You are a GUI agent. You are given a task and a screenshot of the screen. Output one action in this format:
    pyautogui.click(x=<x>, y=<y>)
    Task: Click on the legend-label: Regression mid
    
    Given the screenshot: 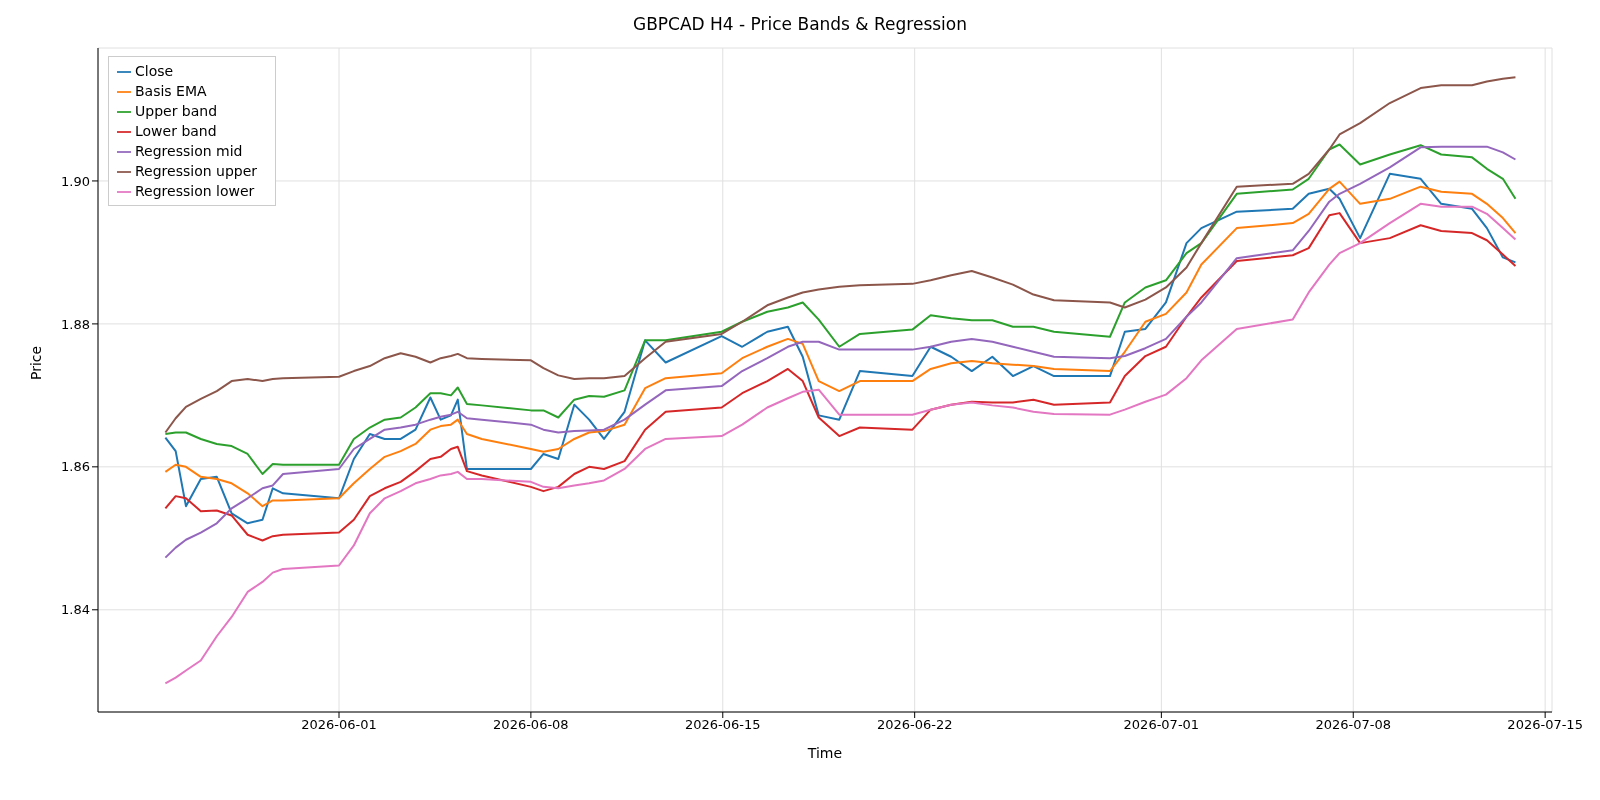 What is the action you would take?
    pyautogui.click(x=189, y=151)
    